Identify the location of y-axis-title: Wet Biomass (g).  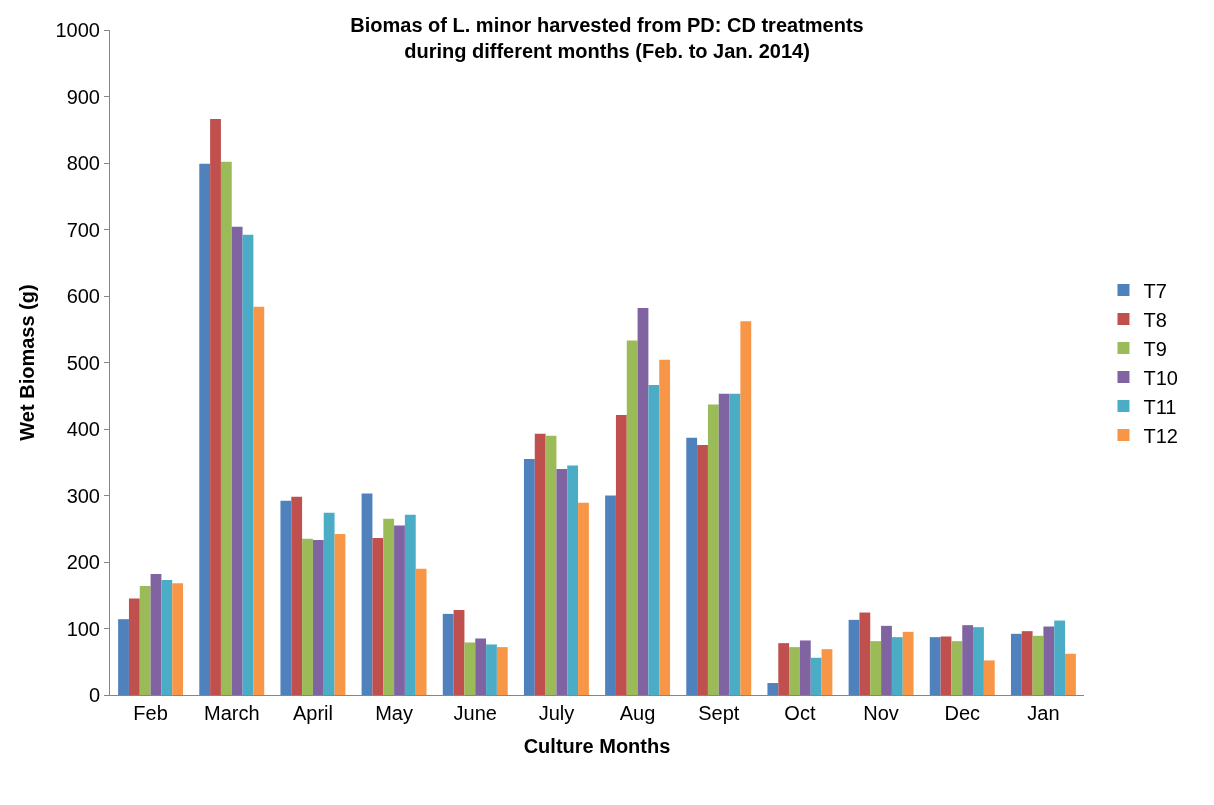
(27, 362).